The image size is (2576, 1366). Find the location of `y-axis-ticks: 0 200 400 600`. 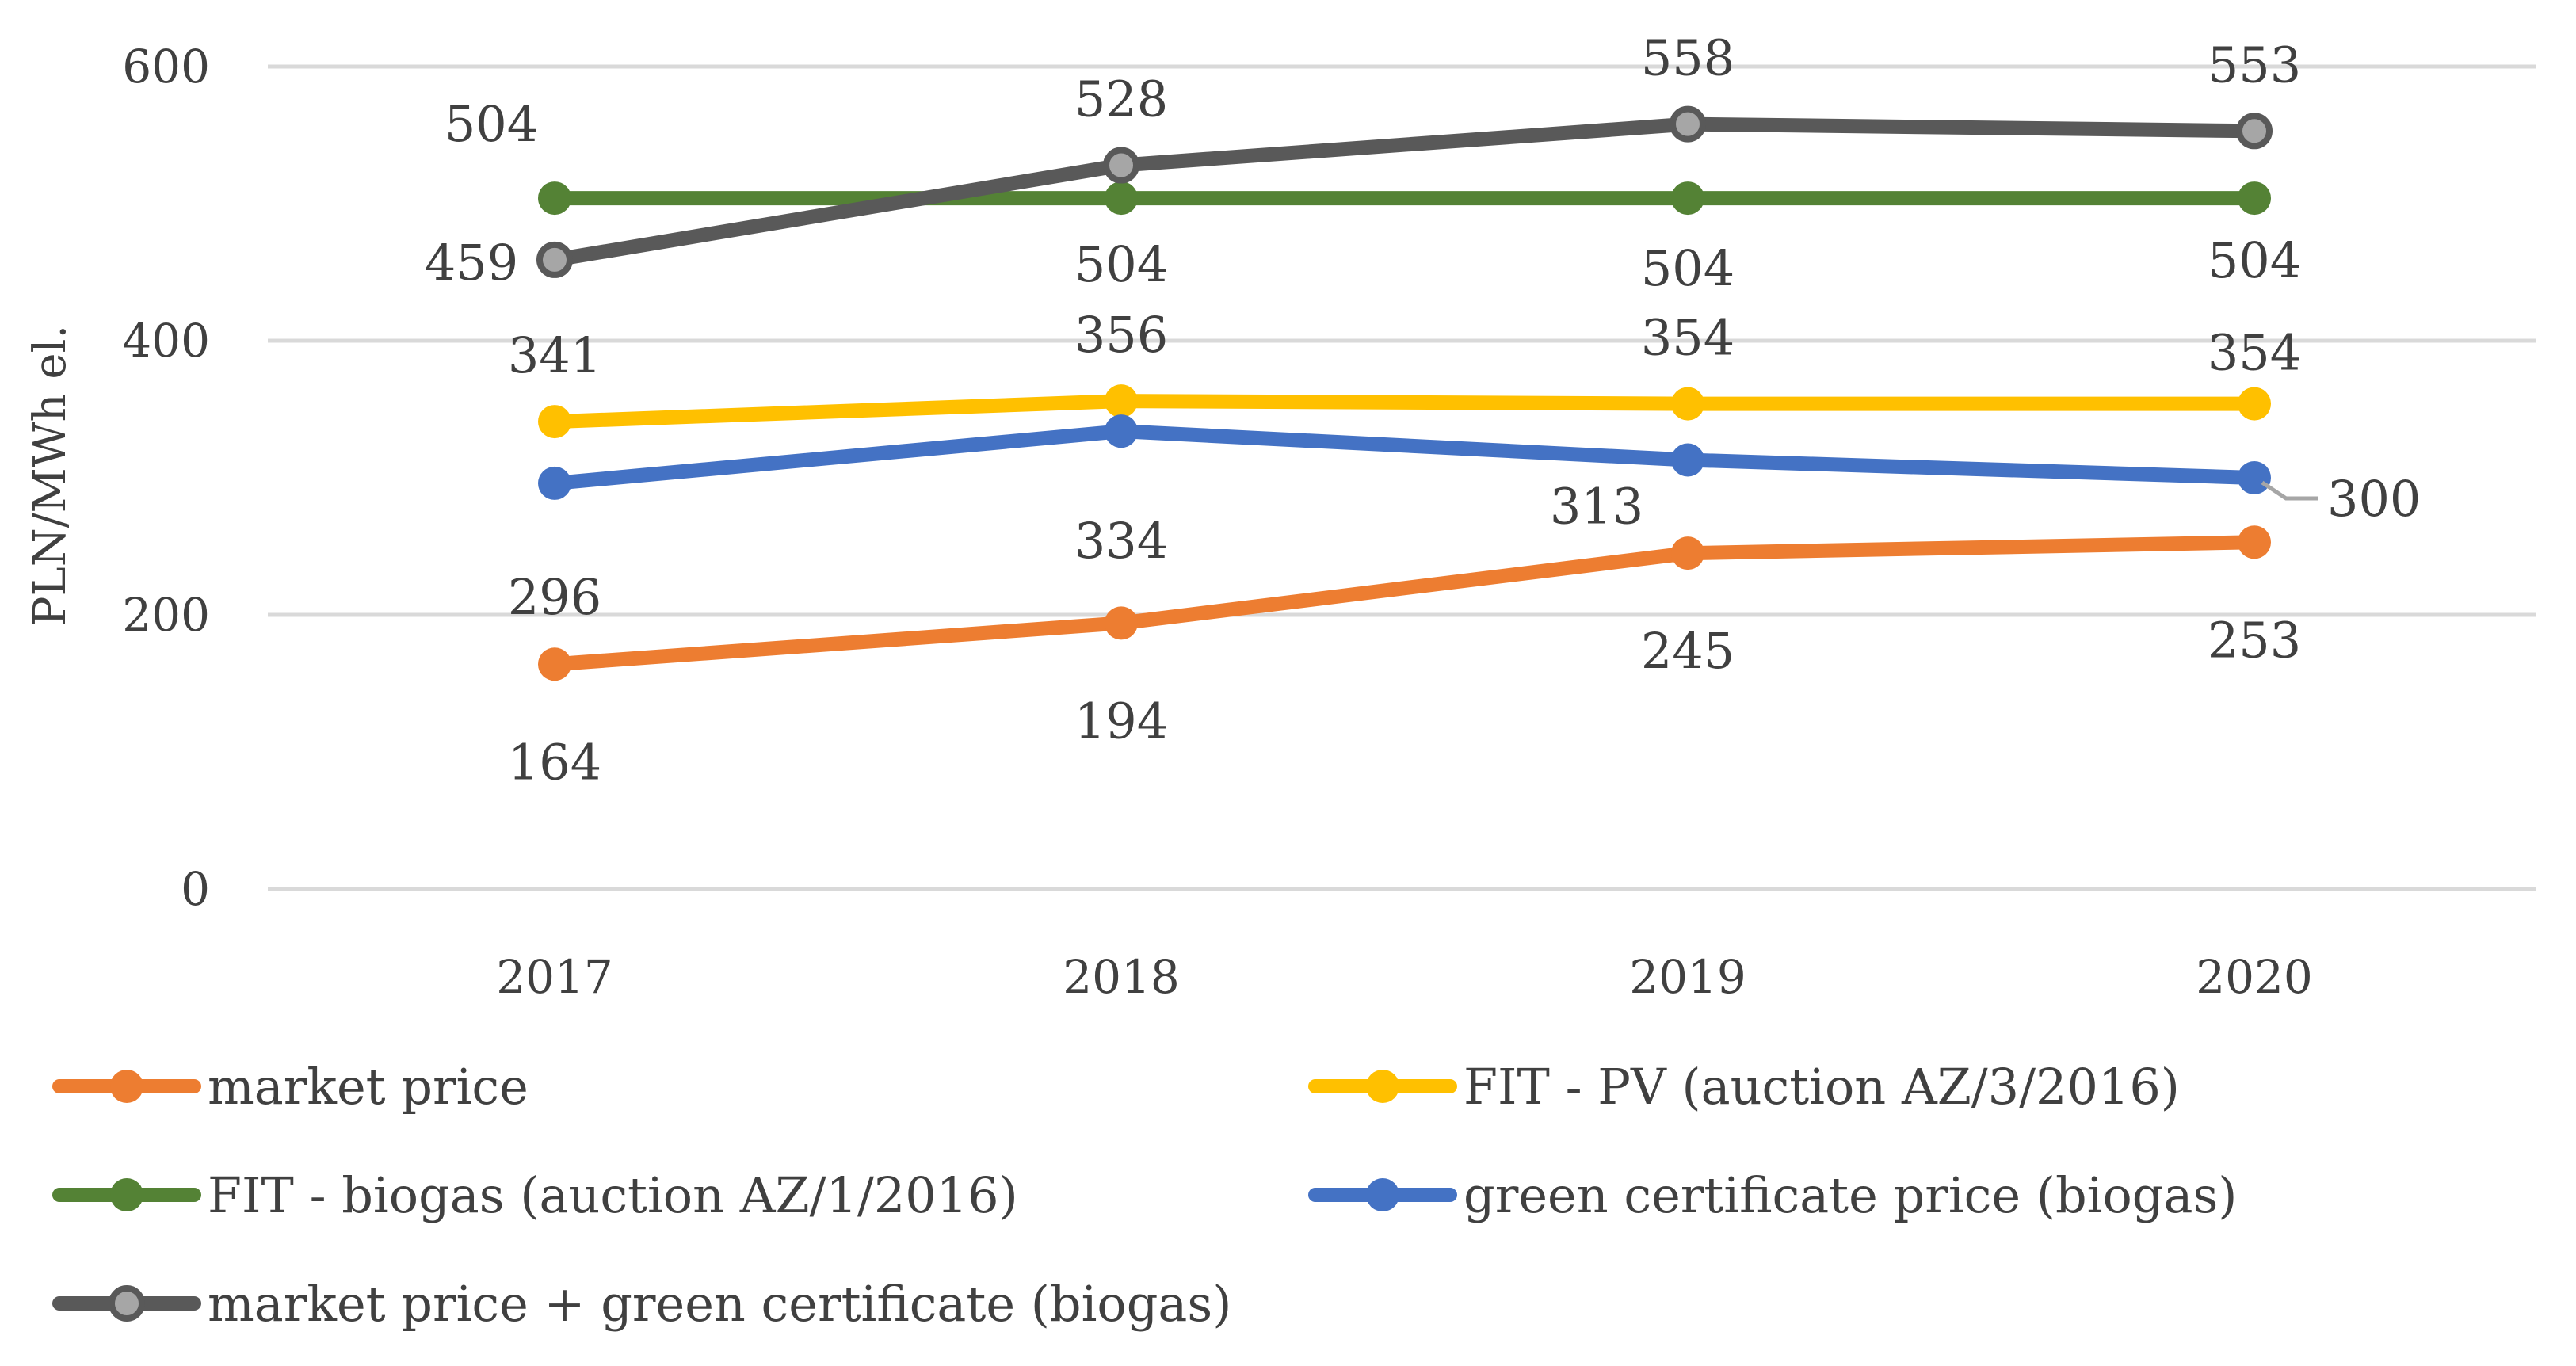

y-axis-ticks: 0 200 400 600 is located at coordinates (166, 478).